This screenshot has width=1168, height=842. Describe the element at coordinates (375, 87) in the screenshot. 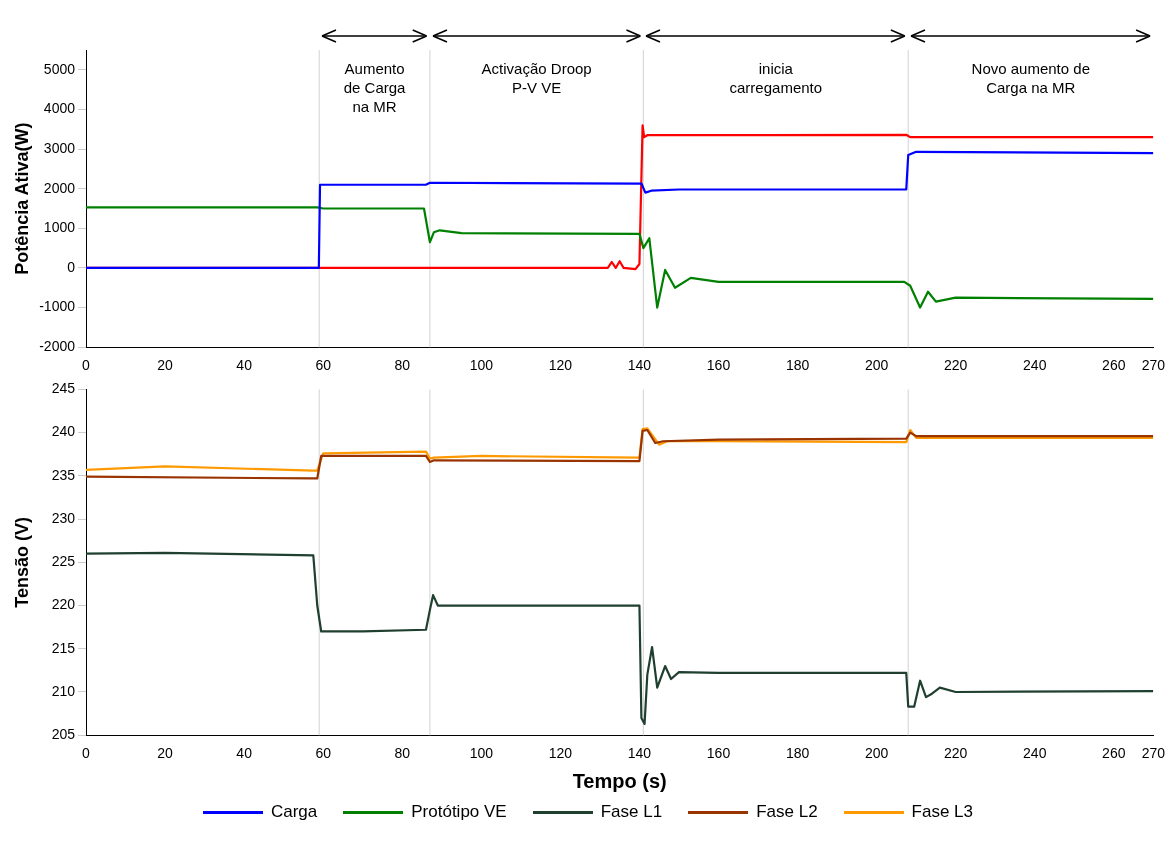

I see `annotation: Aumento de Carga na MR` at that location.